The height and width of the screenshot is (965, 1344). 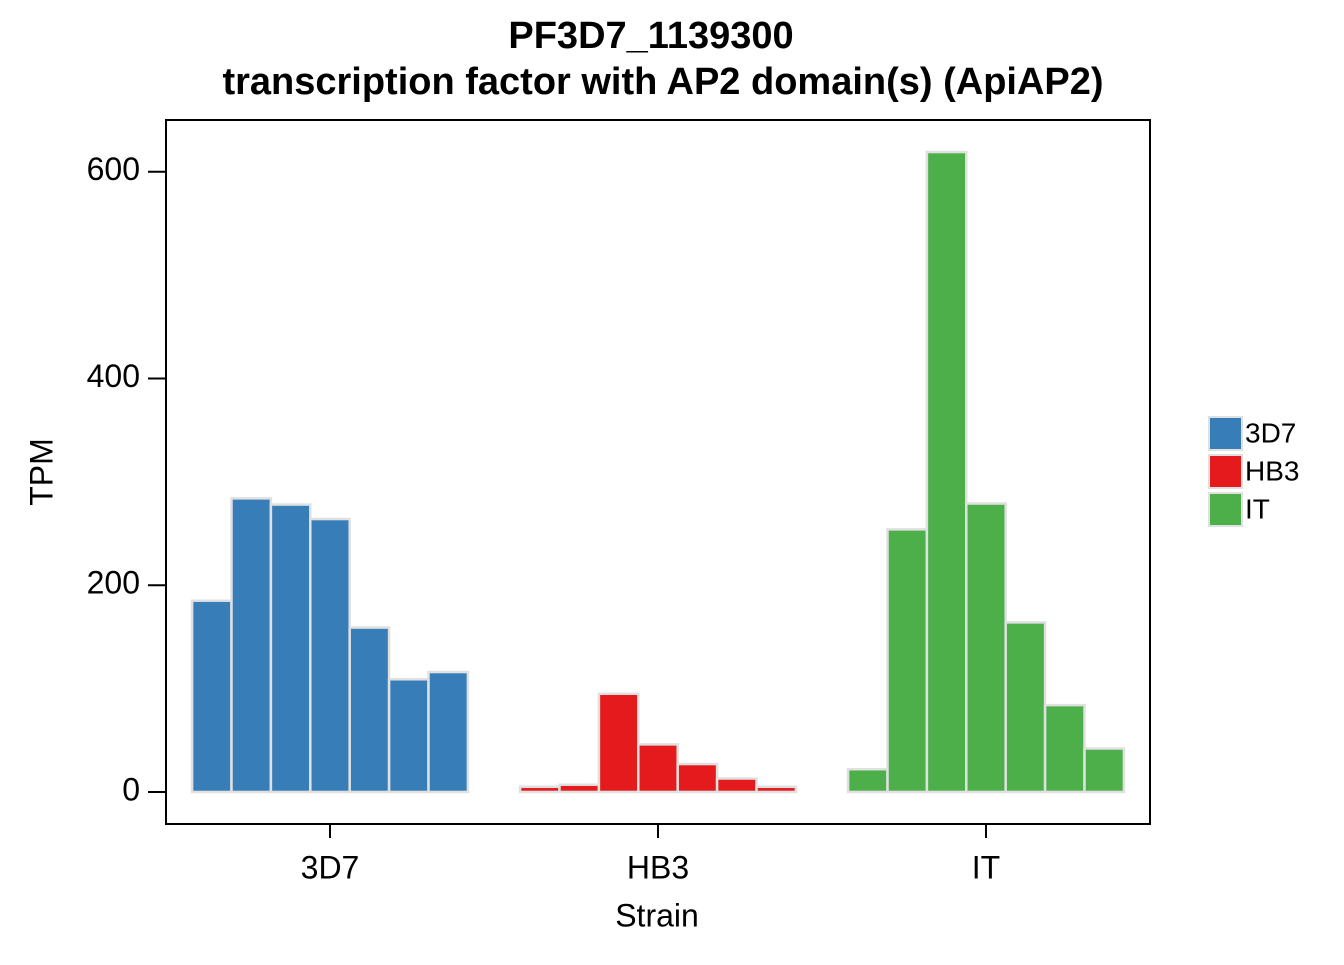 I want to click on x-tick-label: IT, so click(x=986, y=867).